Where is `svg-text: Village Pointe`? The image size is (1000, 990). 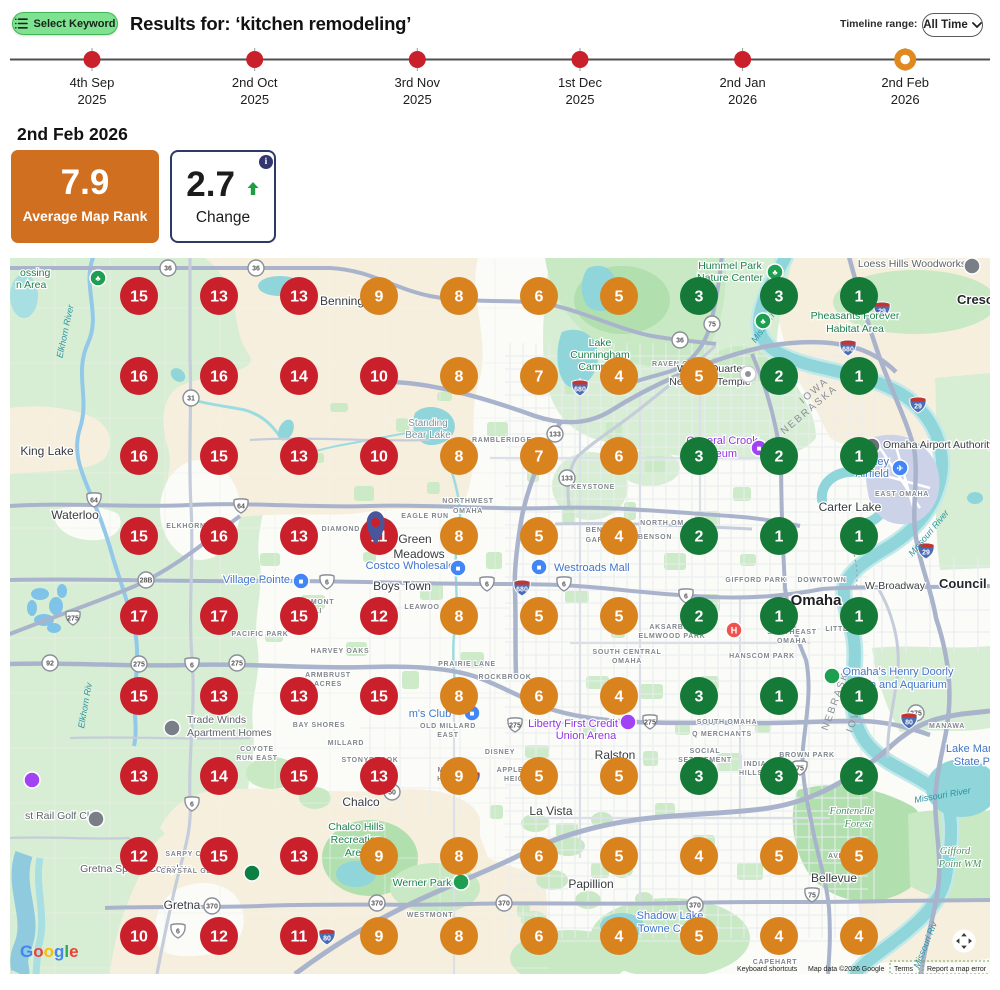
svg-text: Village Pointe is located at coordinates (256, 580).